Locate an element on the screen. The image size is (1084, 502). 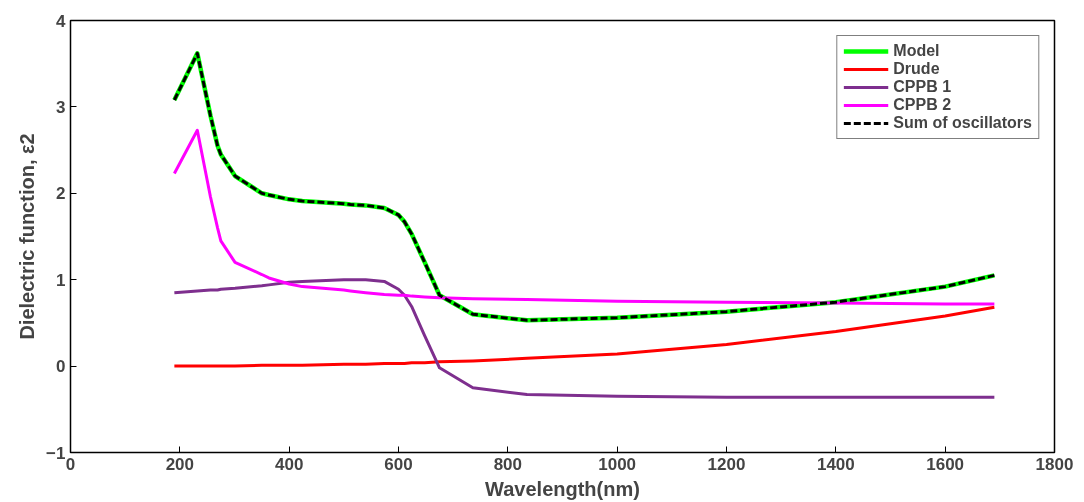
y-tick-label: 3 is located at coordinates (61, 107).